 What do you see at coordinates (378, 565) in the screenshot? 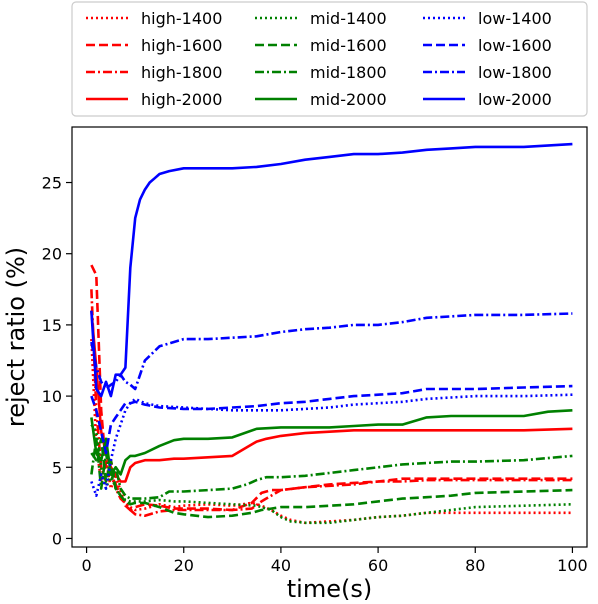
I see `x-tick-label: 60` at bounding box center [378, 565].